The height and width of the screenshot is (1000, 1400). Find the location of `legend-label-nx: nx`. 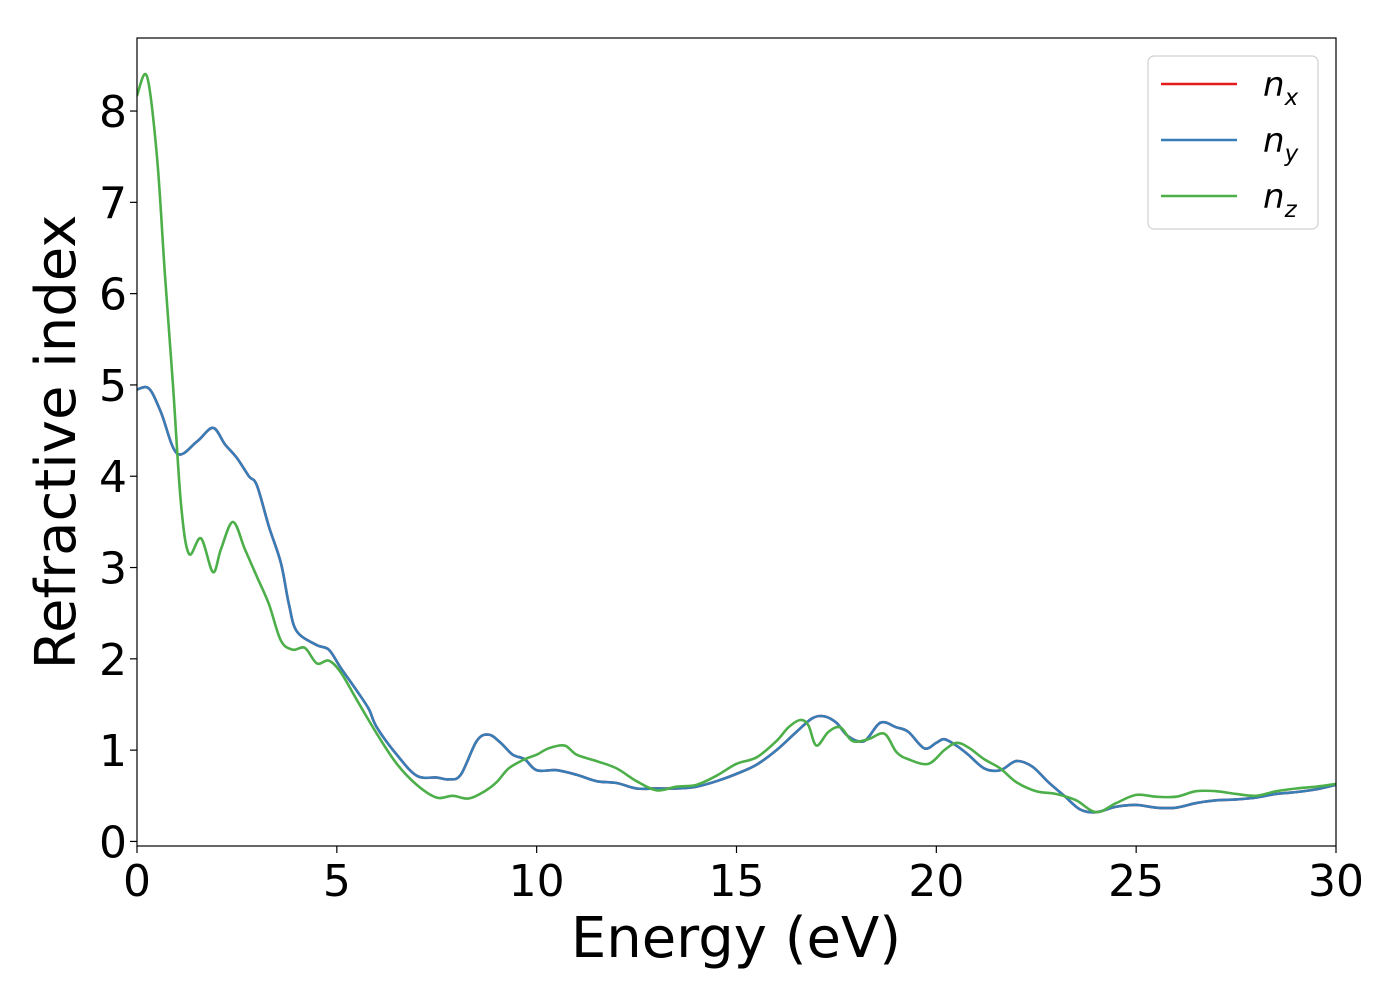

legend-label-nx: nx is located at coordinates (1281, 88).